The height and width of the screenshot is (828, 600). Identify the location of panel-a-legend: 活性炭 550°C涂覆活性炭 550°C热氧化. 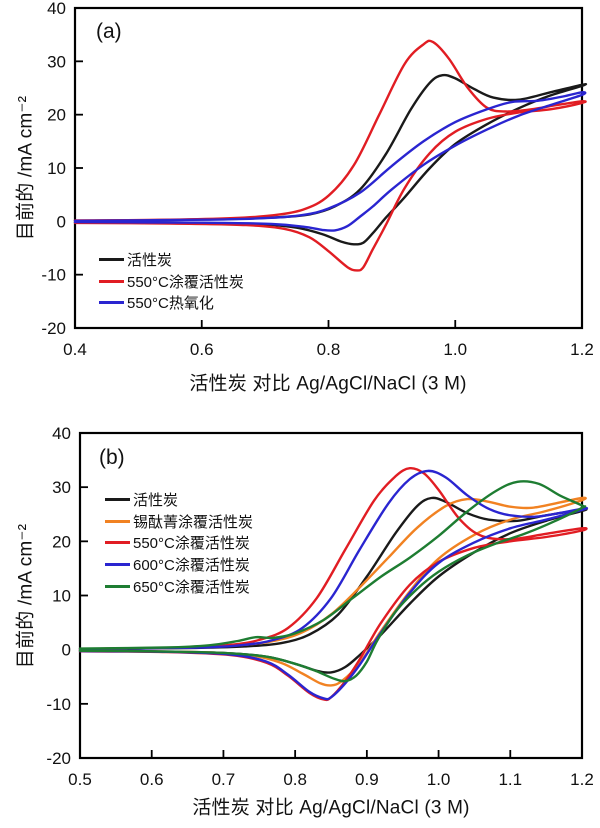
(171, 281).